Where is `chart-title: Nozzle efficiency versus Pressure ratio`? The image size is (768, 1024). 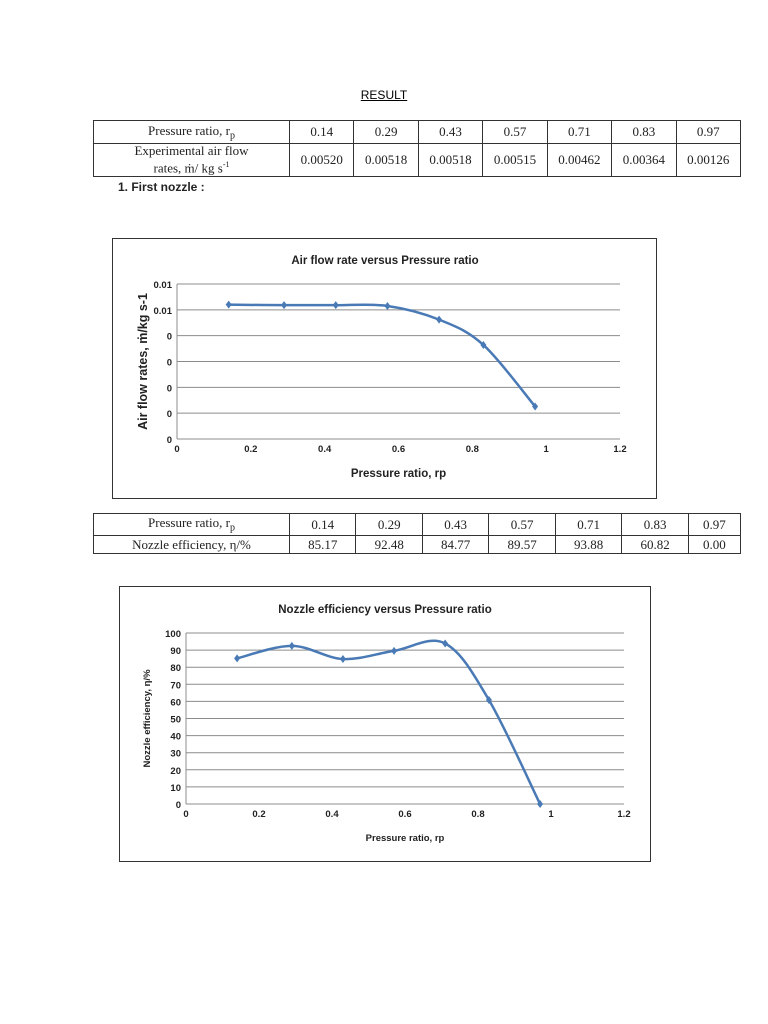
chart-title: Nozzle efficiency versus Pressure ratio is located at coordinates (385, 610).